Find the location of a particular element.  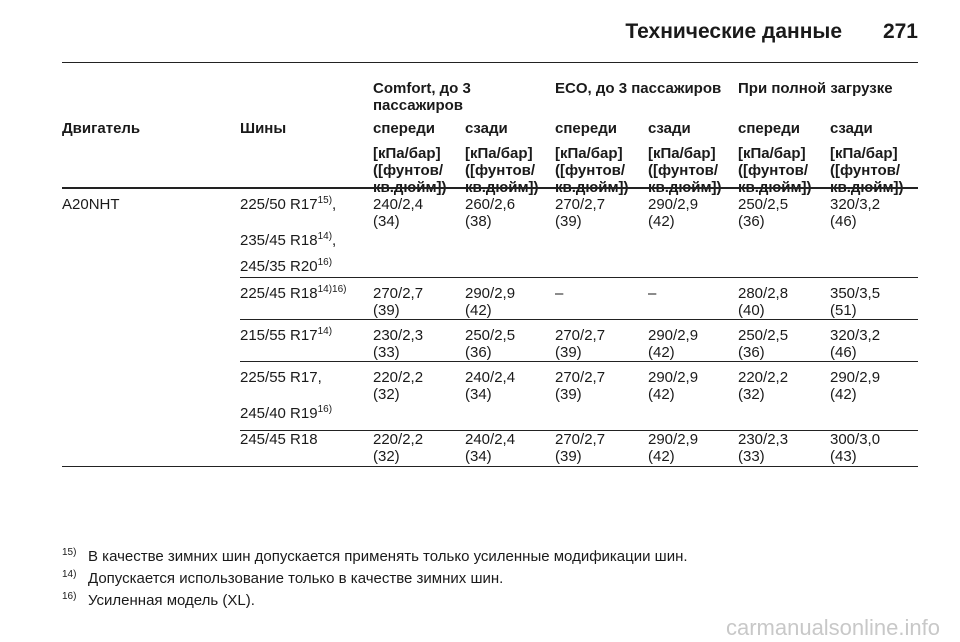

tire: 225/50 R1715), is located at coordinates (288, 204).